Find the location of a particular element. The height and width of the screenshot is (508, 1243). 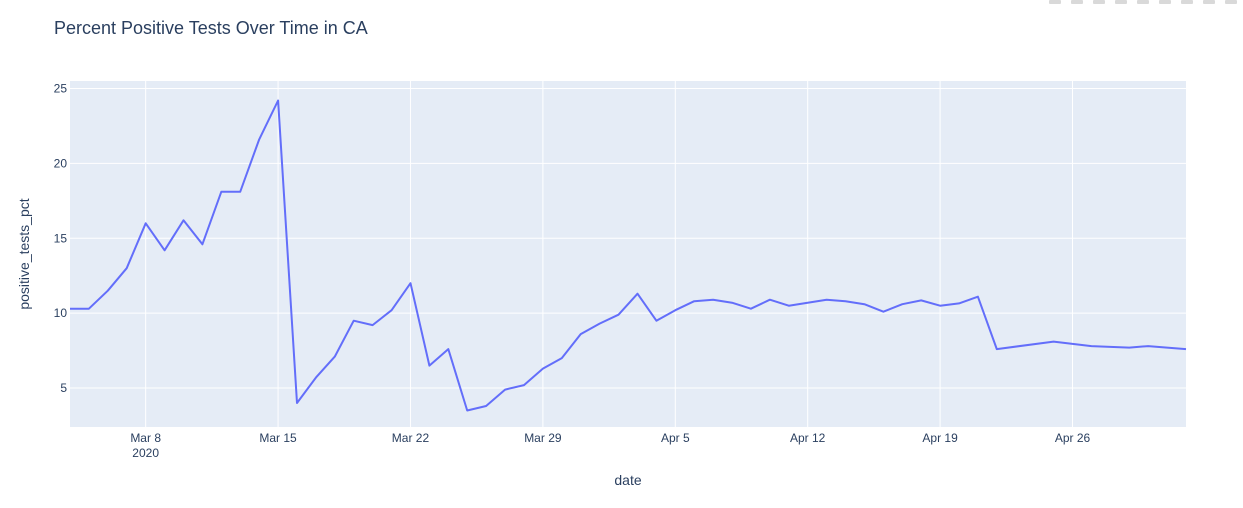

spike-lines-icon is located at coordinates (1209, 2).